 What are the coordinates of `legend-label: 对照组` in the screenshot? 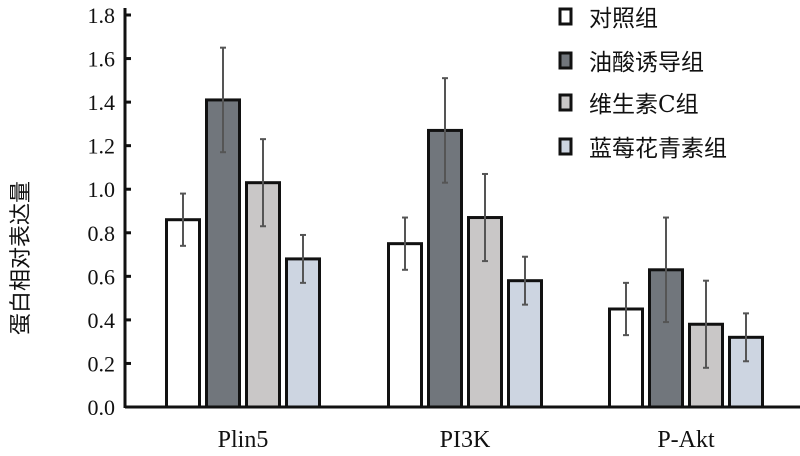 It's located at (623, 19).